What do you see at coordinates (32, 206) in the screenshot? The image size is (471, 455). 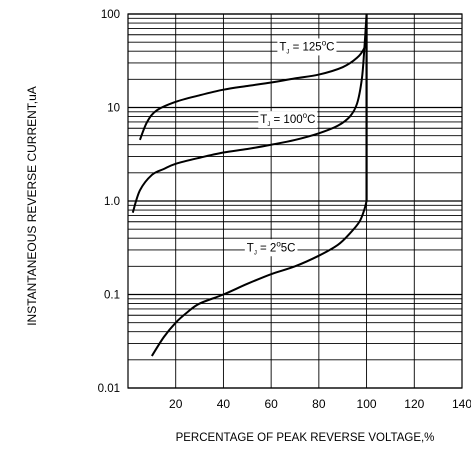 I see `y-axis-title: INSTANTANEOUS REVERSE CURRENT,uA` at bounding box center [32, 206].